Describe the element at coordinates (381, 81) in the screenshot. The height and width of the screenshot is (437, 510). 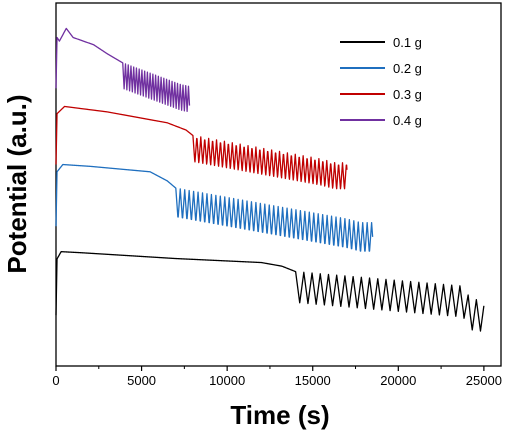
I see `legend: 0.1 g 0.2 g 0.3 g 0.4 g` at that location.